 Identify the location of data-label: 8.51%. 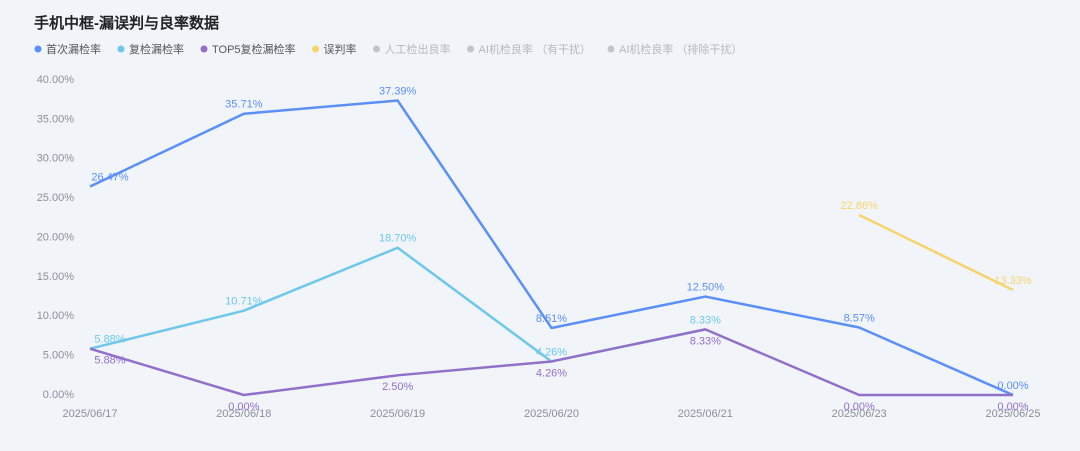
(551, 319).